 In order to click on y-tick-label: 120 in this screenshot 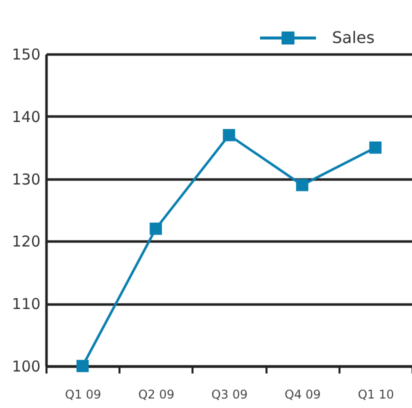, I will do `click(26, 241)`.